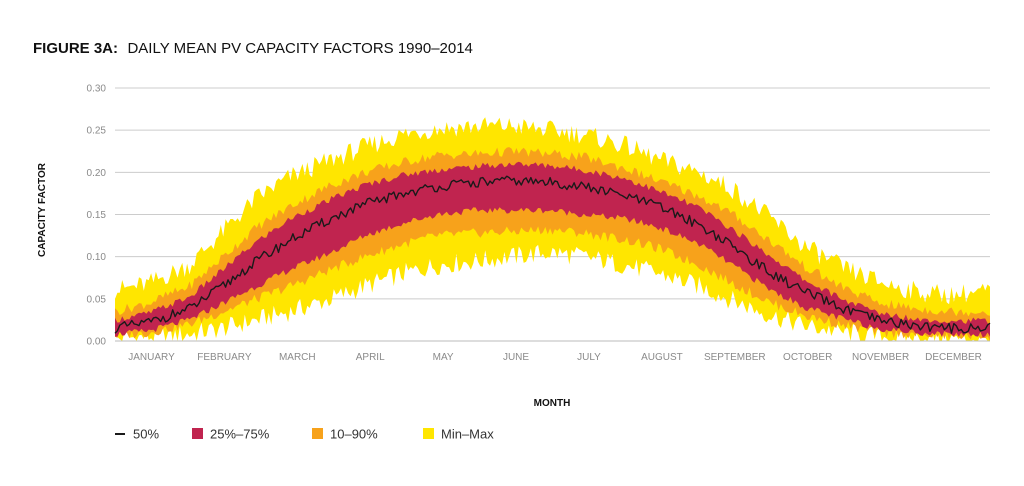 The height and width of the screenshot is (486, 1024). What do you see at coordinates (552, 403) in the screenshot?
I see `x-axis-title: MONTH` at bounding box center [552, 403].